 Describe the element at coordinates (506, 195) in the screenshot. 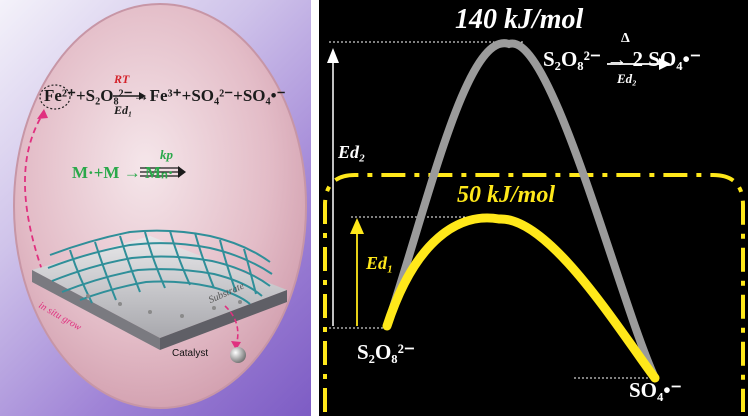

I see `catalyzed-energy-label: 50 kJ/mol` at that location.